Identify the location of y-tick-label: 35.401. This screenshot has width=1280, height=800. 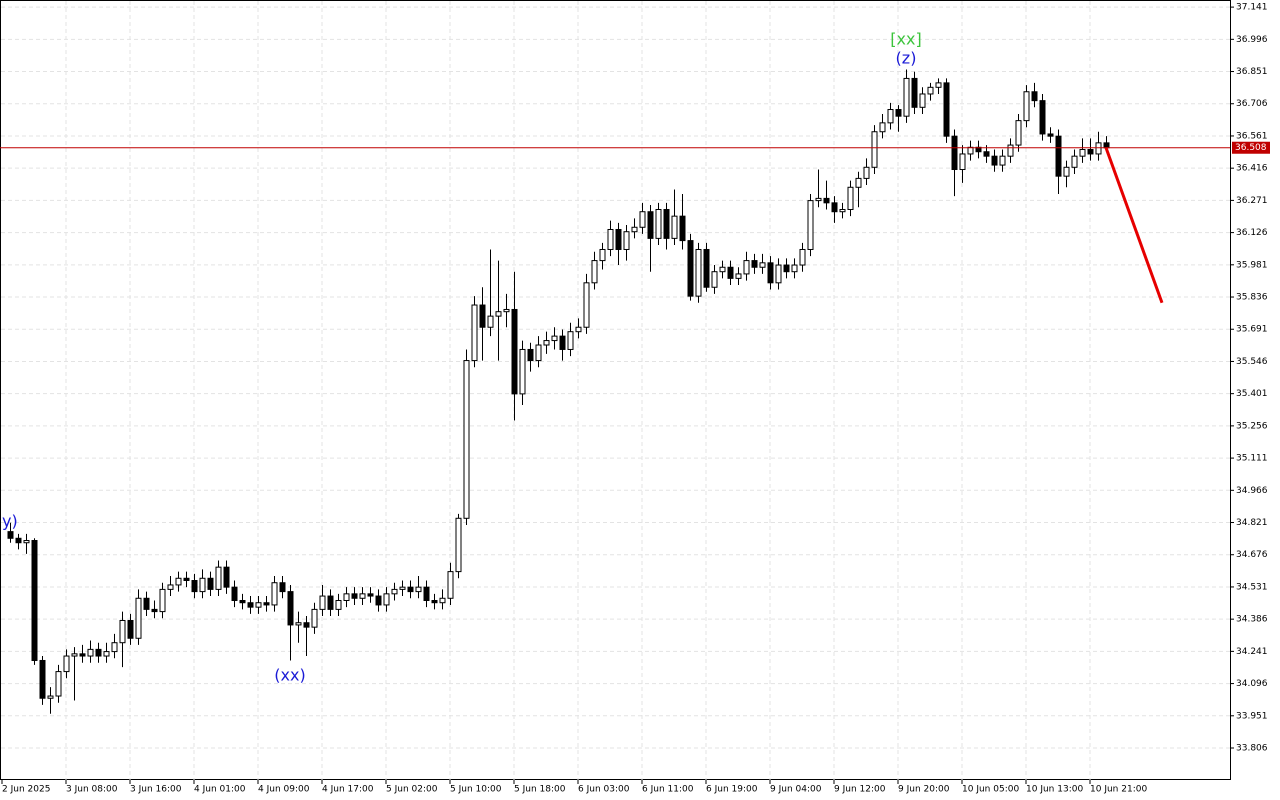
(1252, 394).